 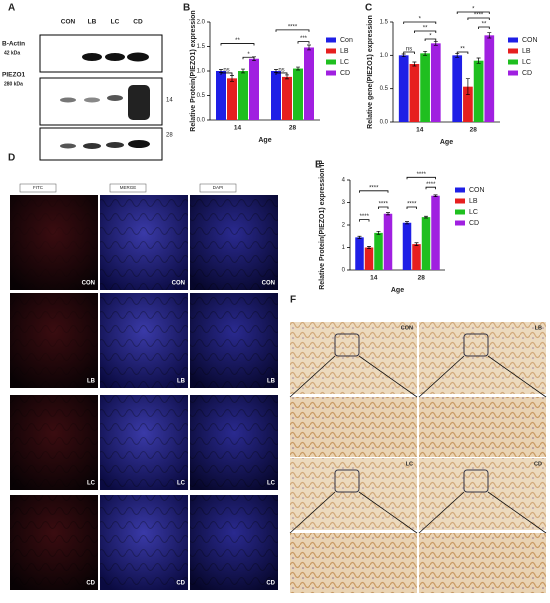 I want to click on y-tick-label: 3, so click(x=344, y=203).